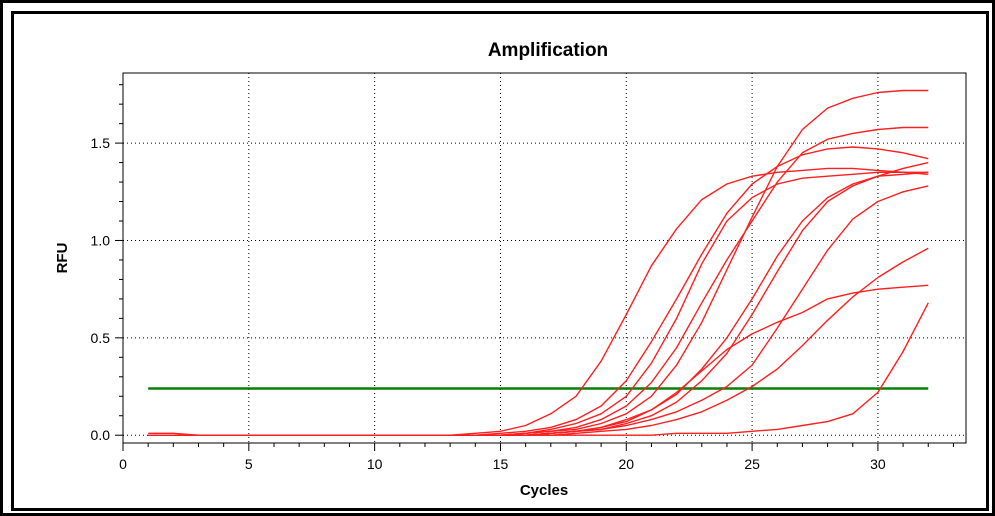 The height and width of the screenshot is (516, 995). Describe the element at coordinates (544, 490) in the screenshot. I see `x-axis-label: Cycles` at that location.